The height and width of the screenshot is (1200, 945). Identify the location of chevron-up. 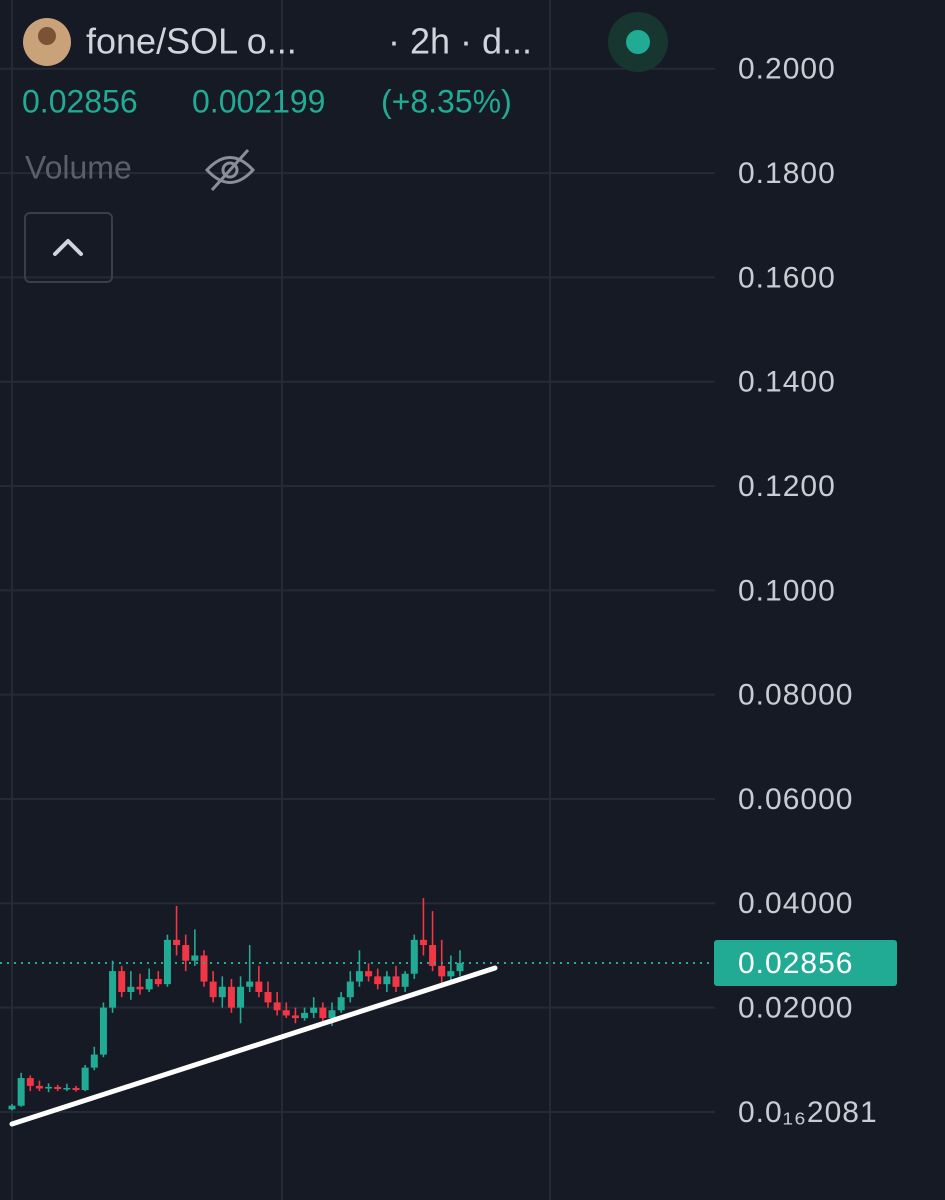
(68, 247).